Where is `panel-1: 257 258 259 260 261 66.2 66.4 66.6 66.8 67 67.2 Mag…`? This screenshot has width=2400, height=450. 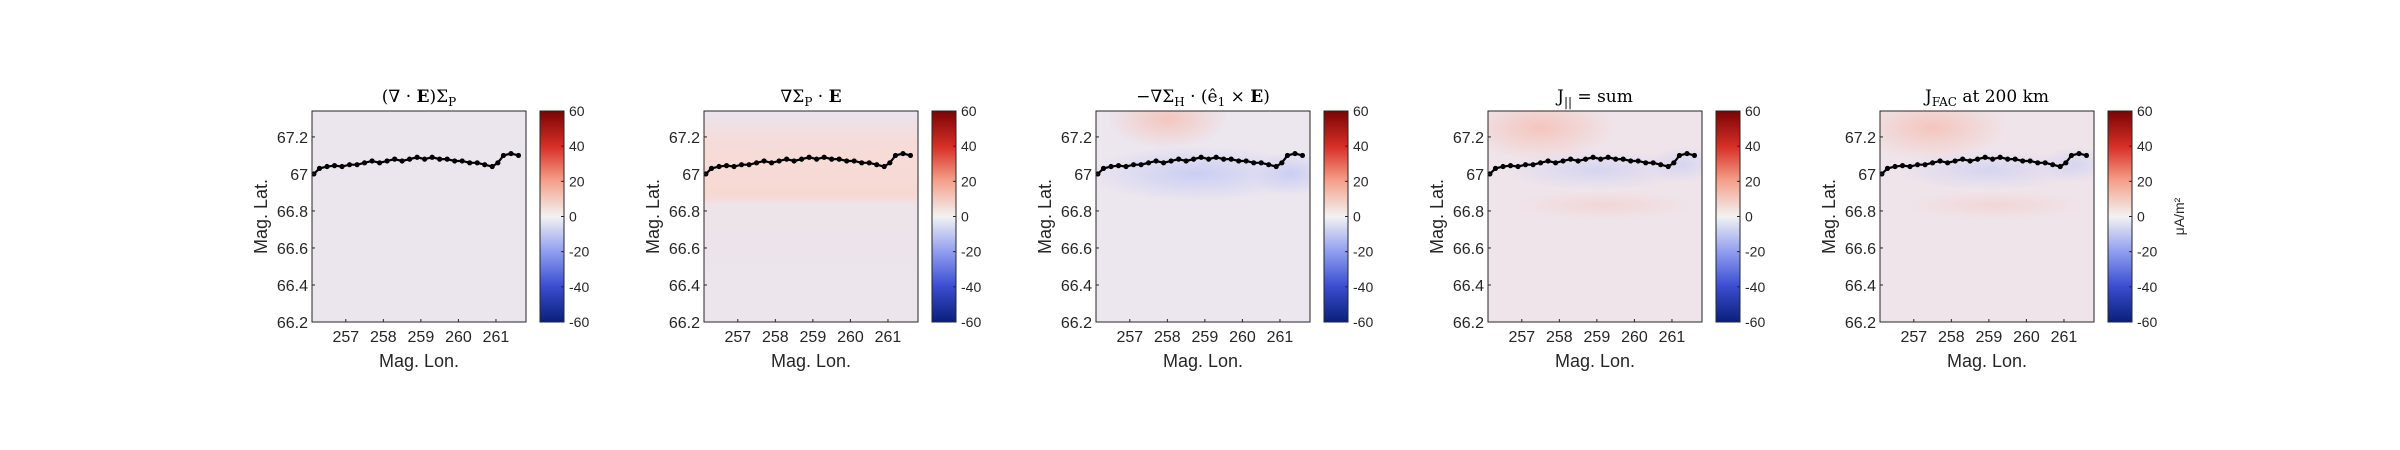
panel-1: 257 258 259 260 261 66.2 66.4 66.6 66.8 67 67.2 Mag… is located at coordinates (420, 229).